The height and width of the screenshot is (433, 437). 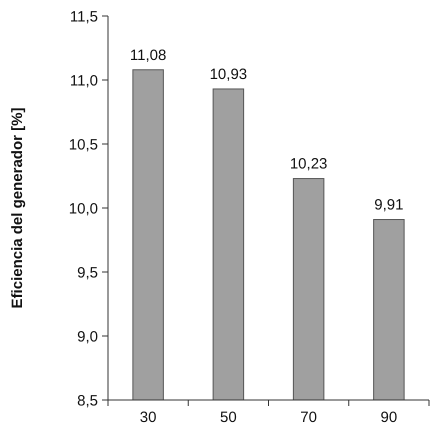 What do you see at coordinates (148, 55) in the screenshot?
I see `data-label: 11,08` at bounding box center [148, 55].